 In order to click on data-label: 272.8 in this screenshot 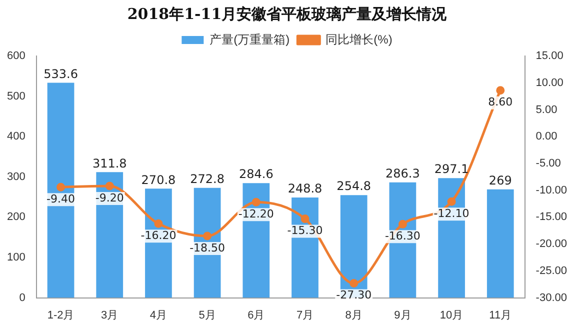, I will do `click(207, 179)`.